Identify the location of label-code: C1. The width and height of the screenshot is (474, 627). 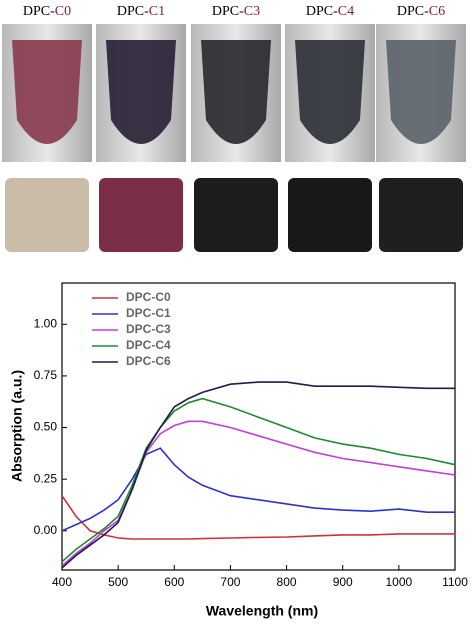
(157, 11).